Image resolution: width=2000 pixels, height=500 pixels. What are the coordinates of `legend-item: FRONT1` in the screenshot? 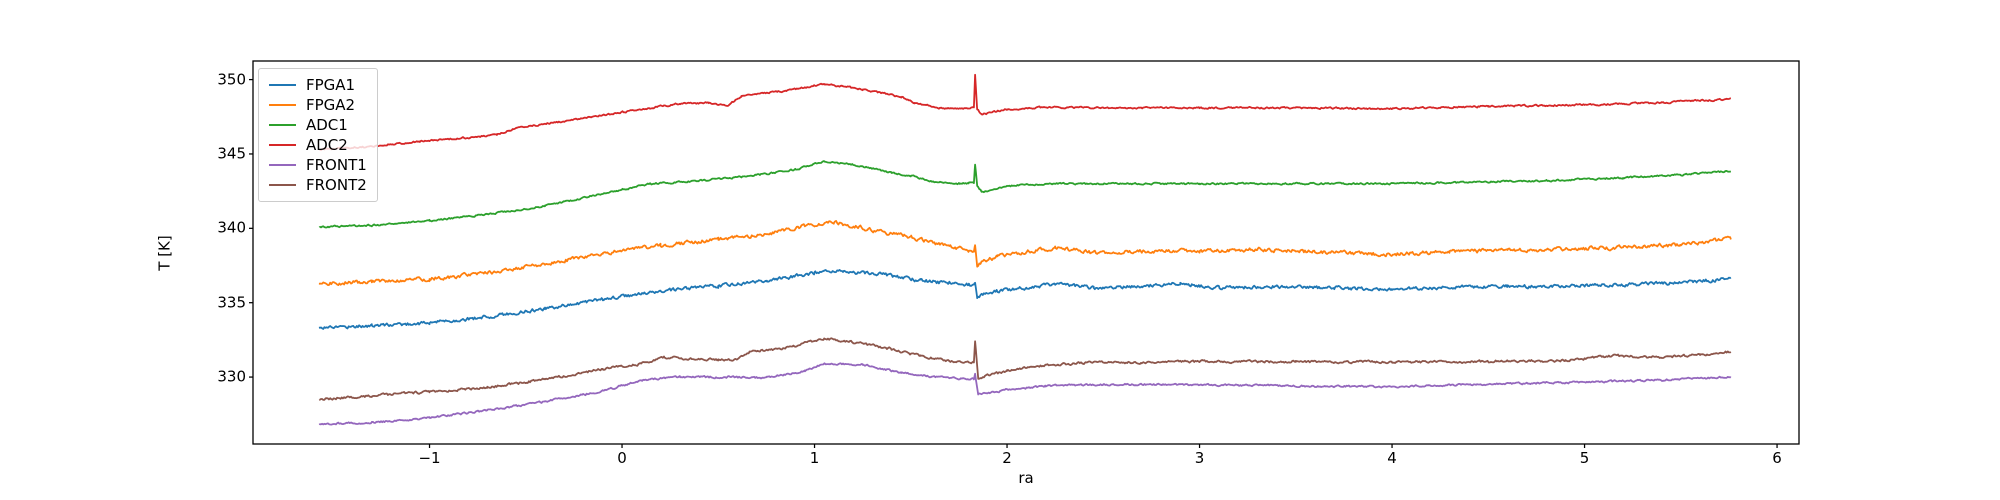 It's located at (318, 165).